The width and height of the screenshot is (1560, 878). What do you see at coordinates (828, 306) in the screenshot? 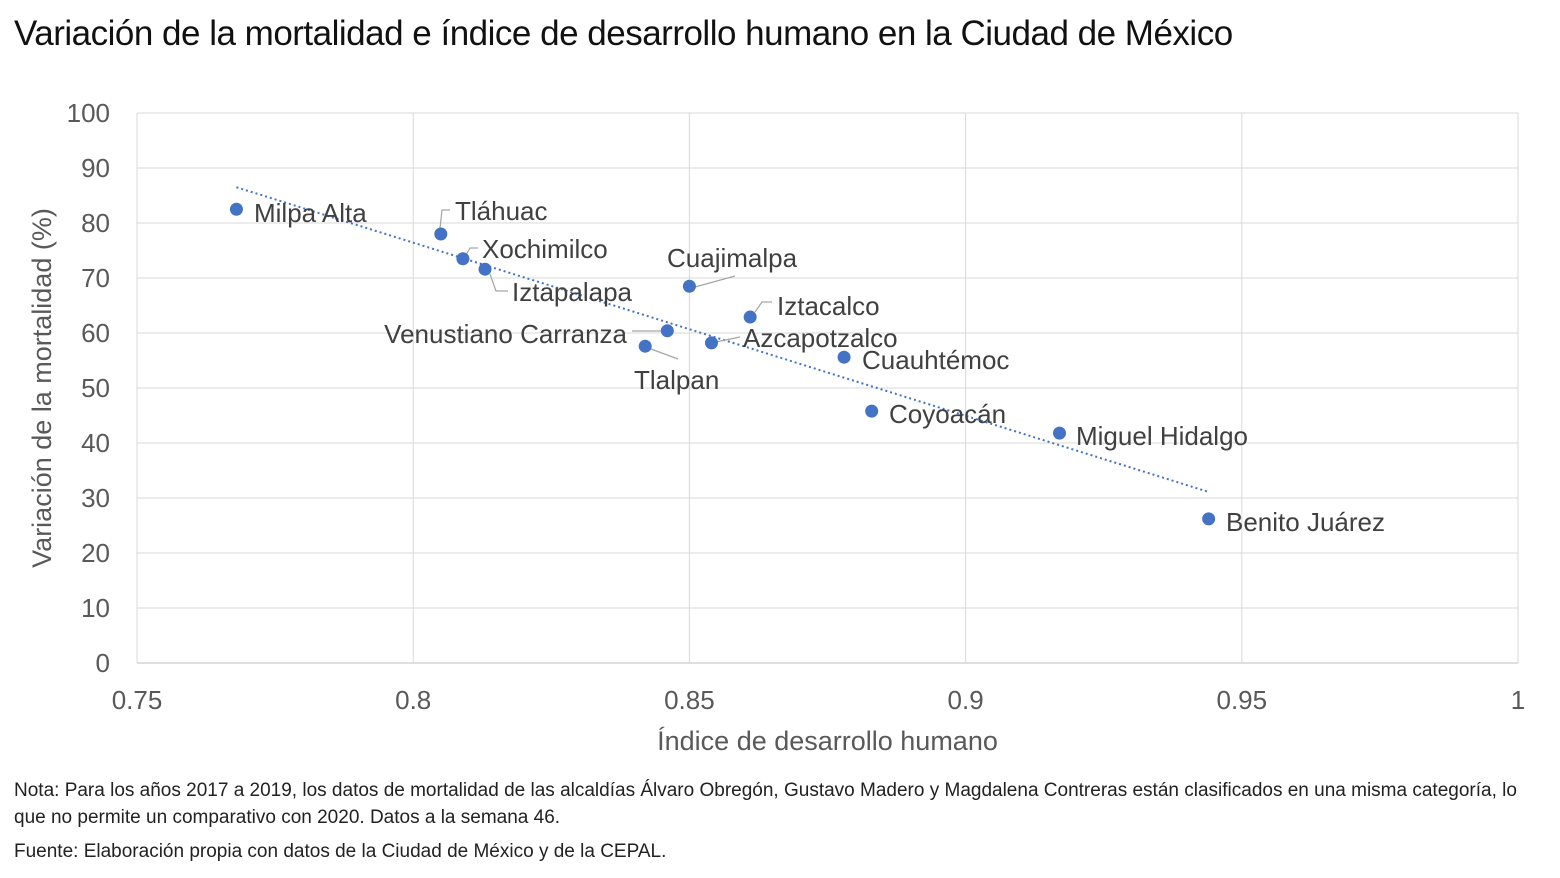
I see `data-label: Iztacalco` at bounding box center [828, 306].